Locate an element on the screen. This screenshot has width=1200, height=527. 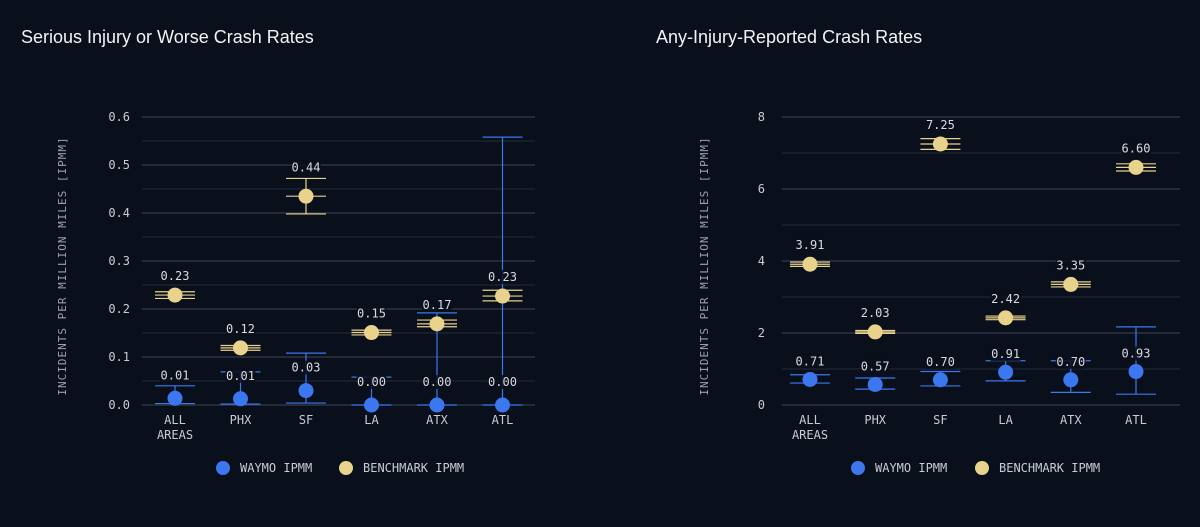
data-label: 0.12 is located at coordinates (240, 329).